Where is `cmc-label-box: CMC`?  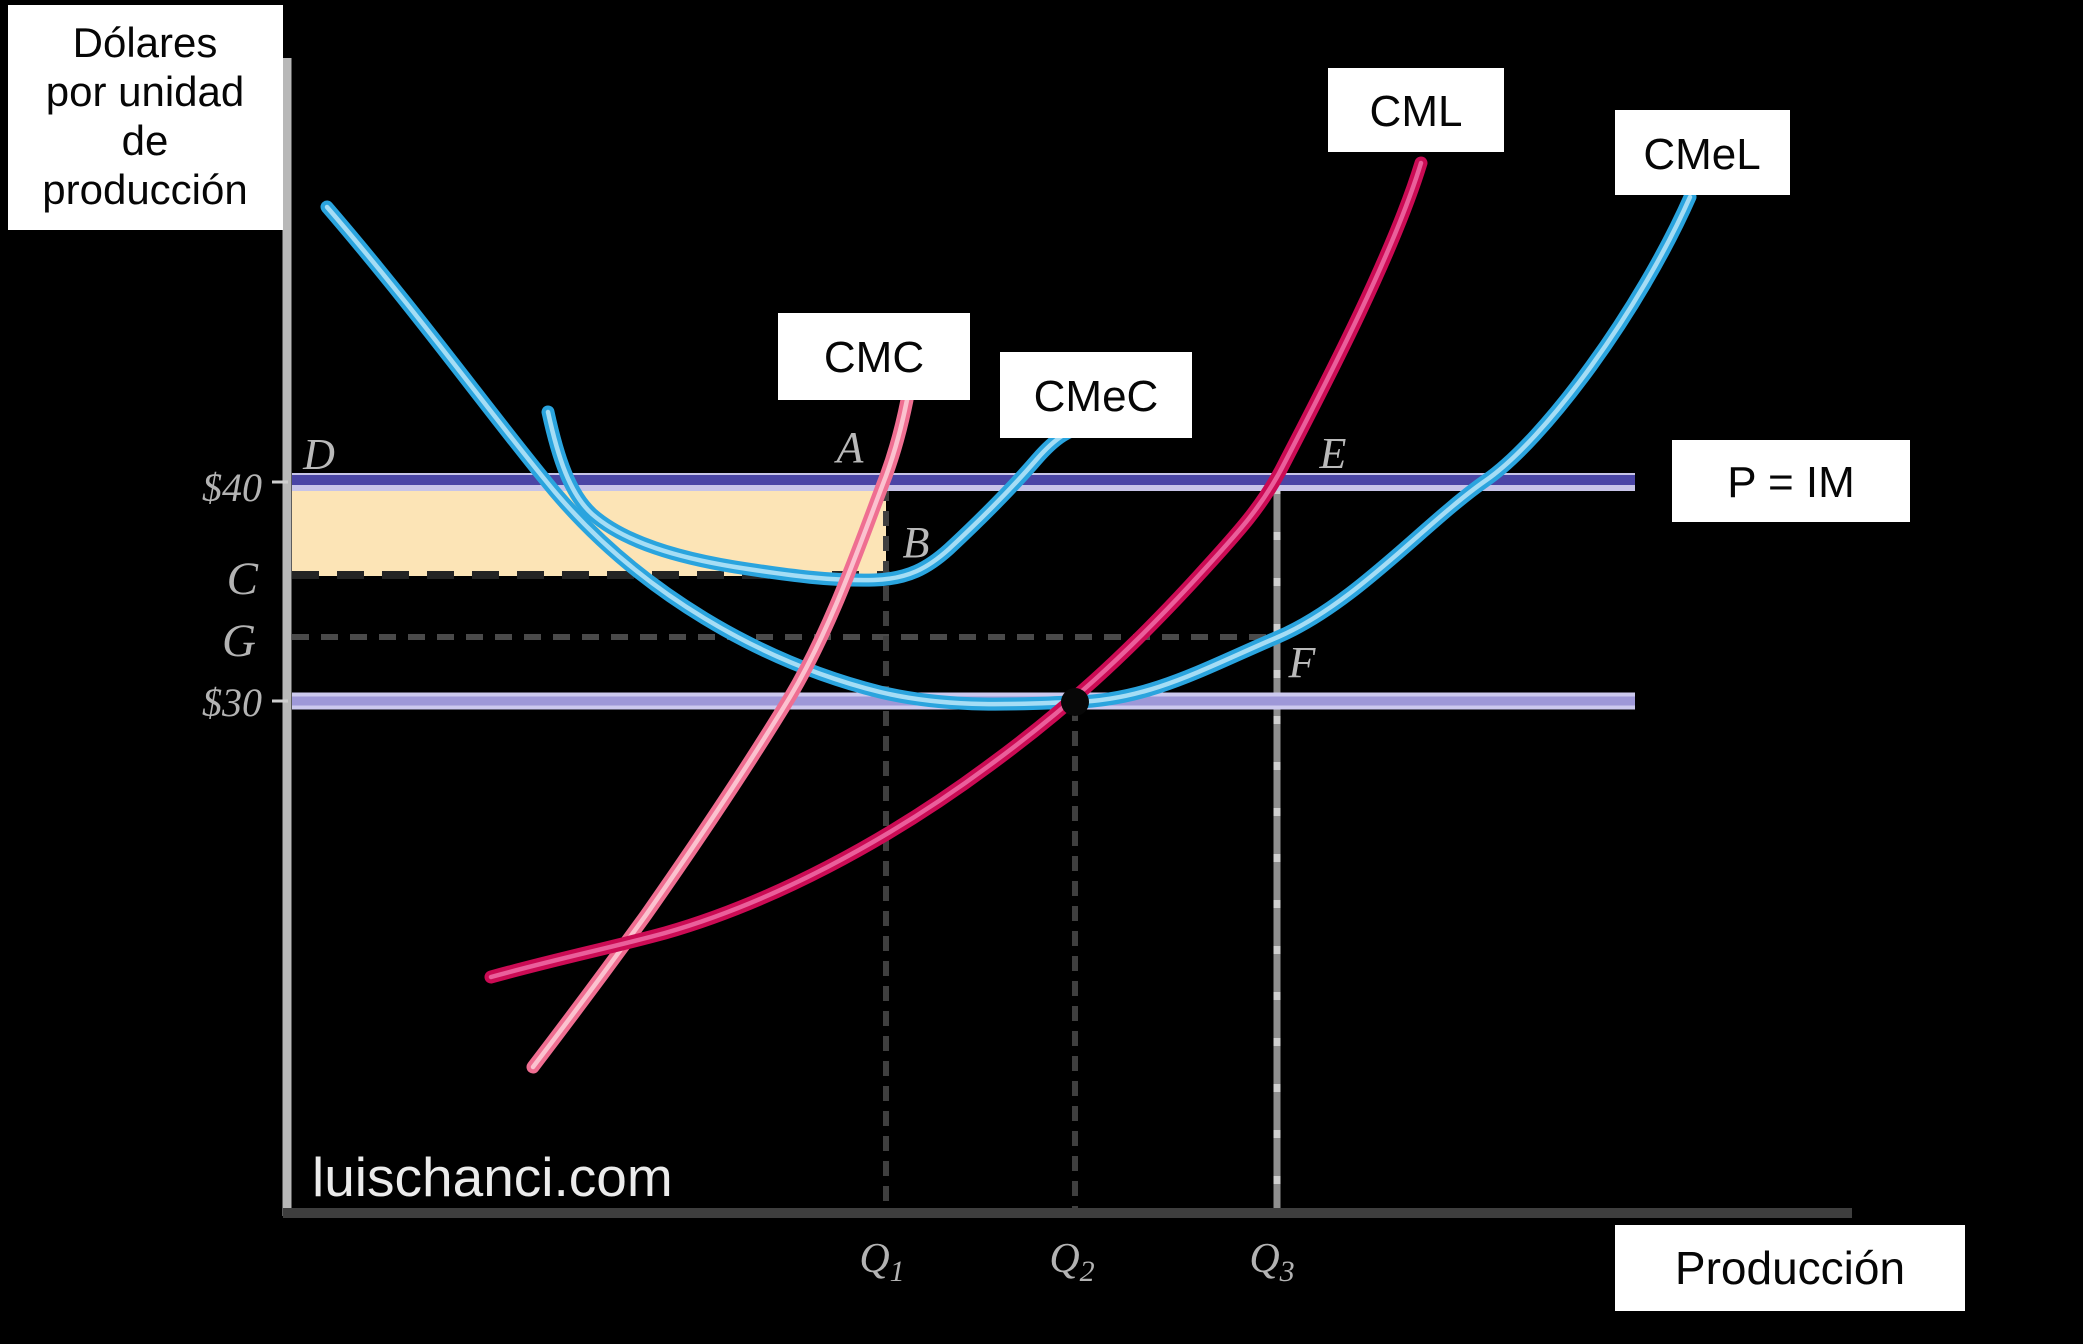 cmc-label-box: CMC is located at coordinates (874, 356).